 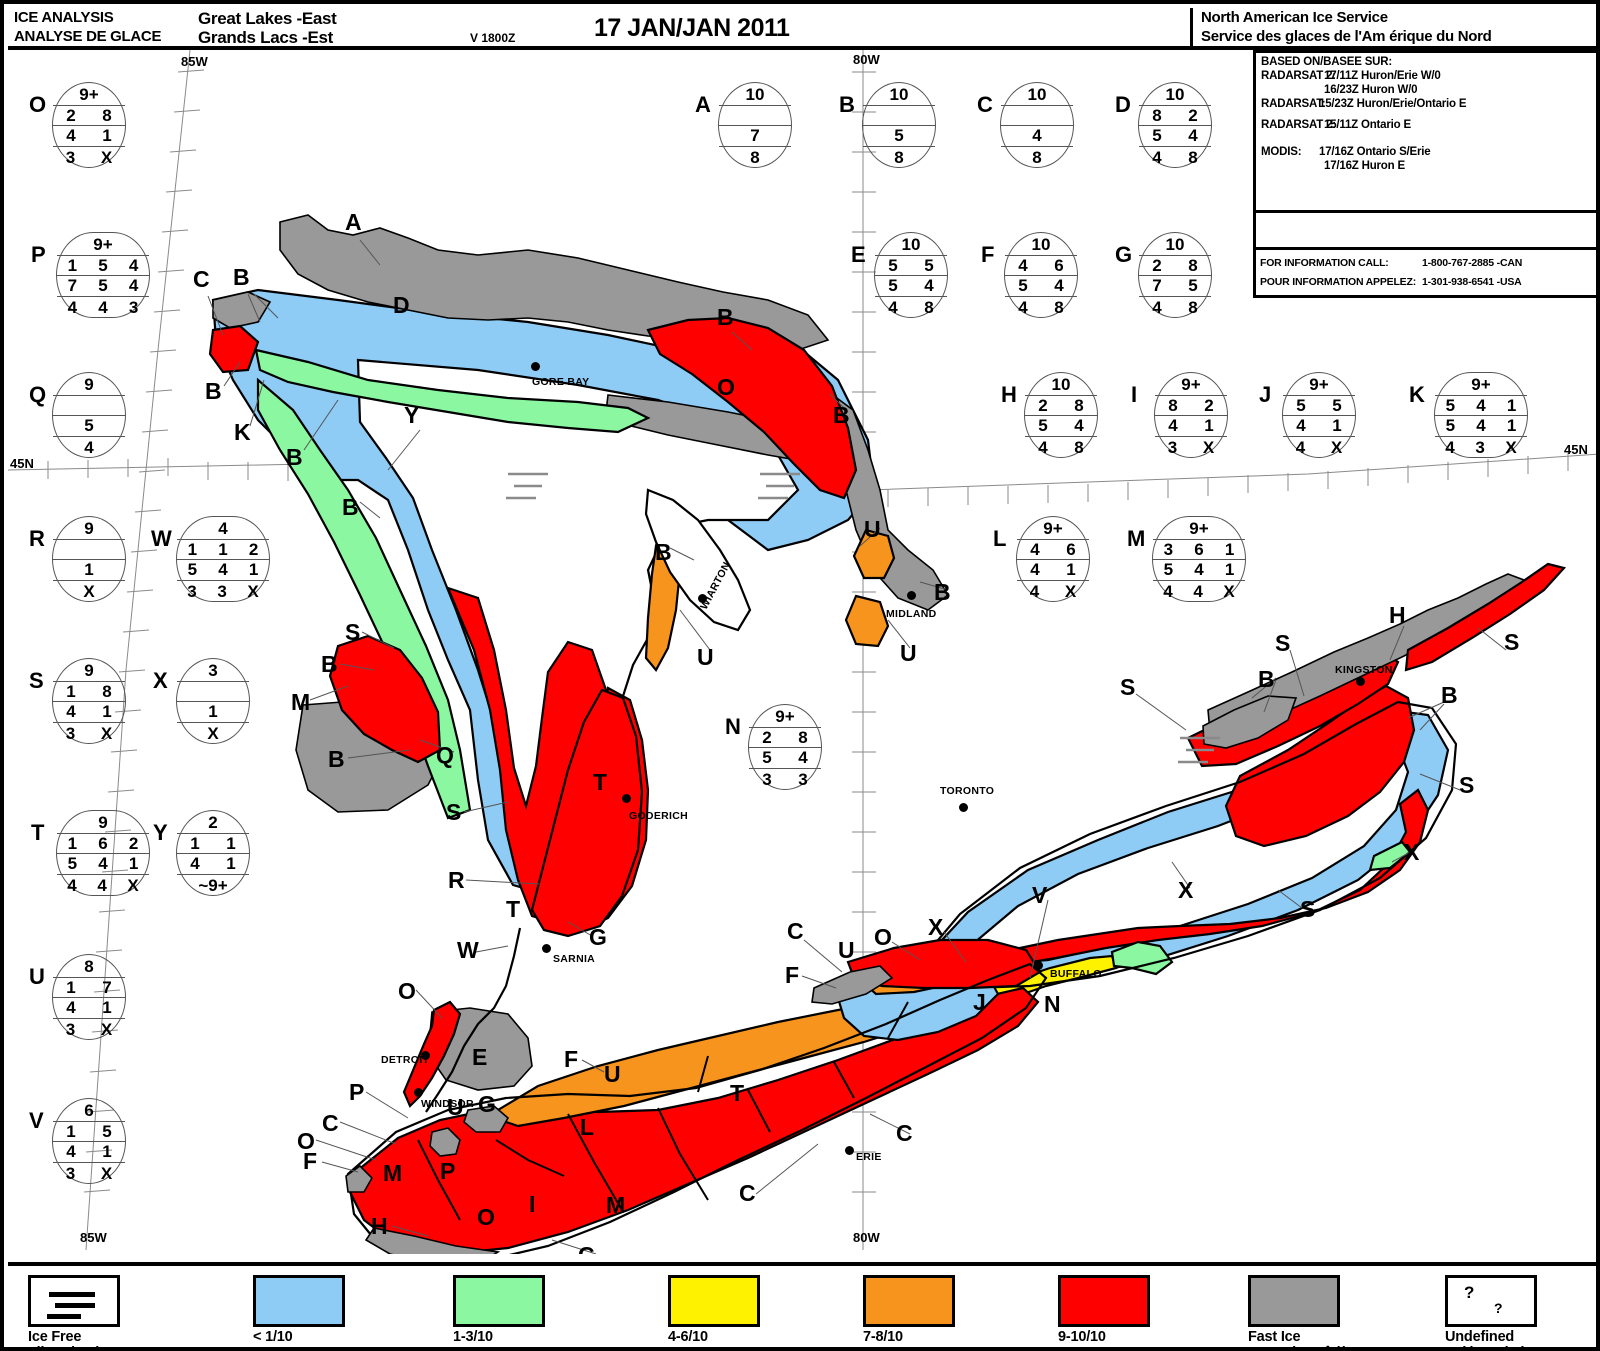 I want to click on city-label-windsor: WINDSOR, so click(x=447, y=1104).